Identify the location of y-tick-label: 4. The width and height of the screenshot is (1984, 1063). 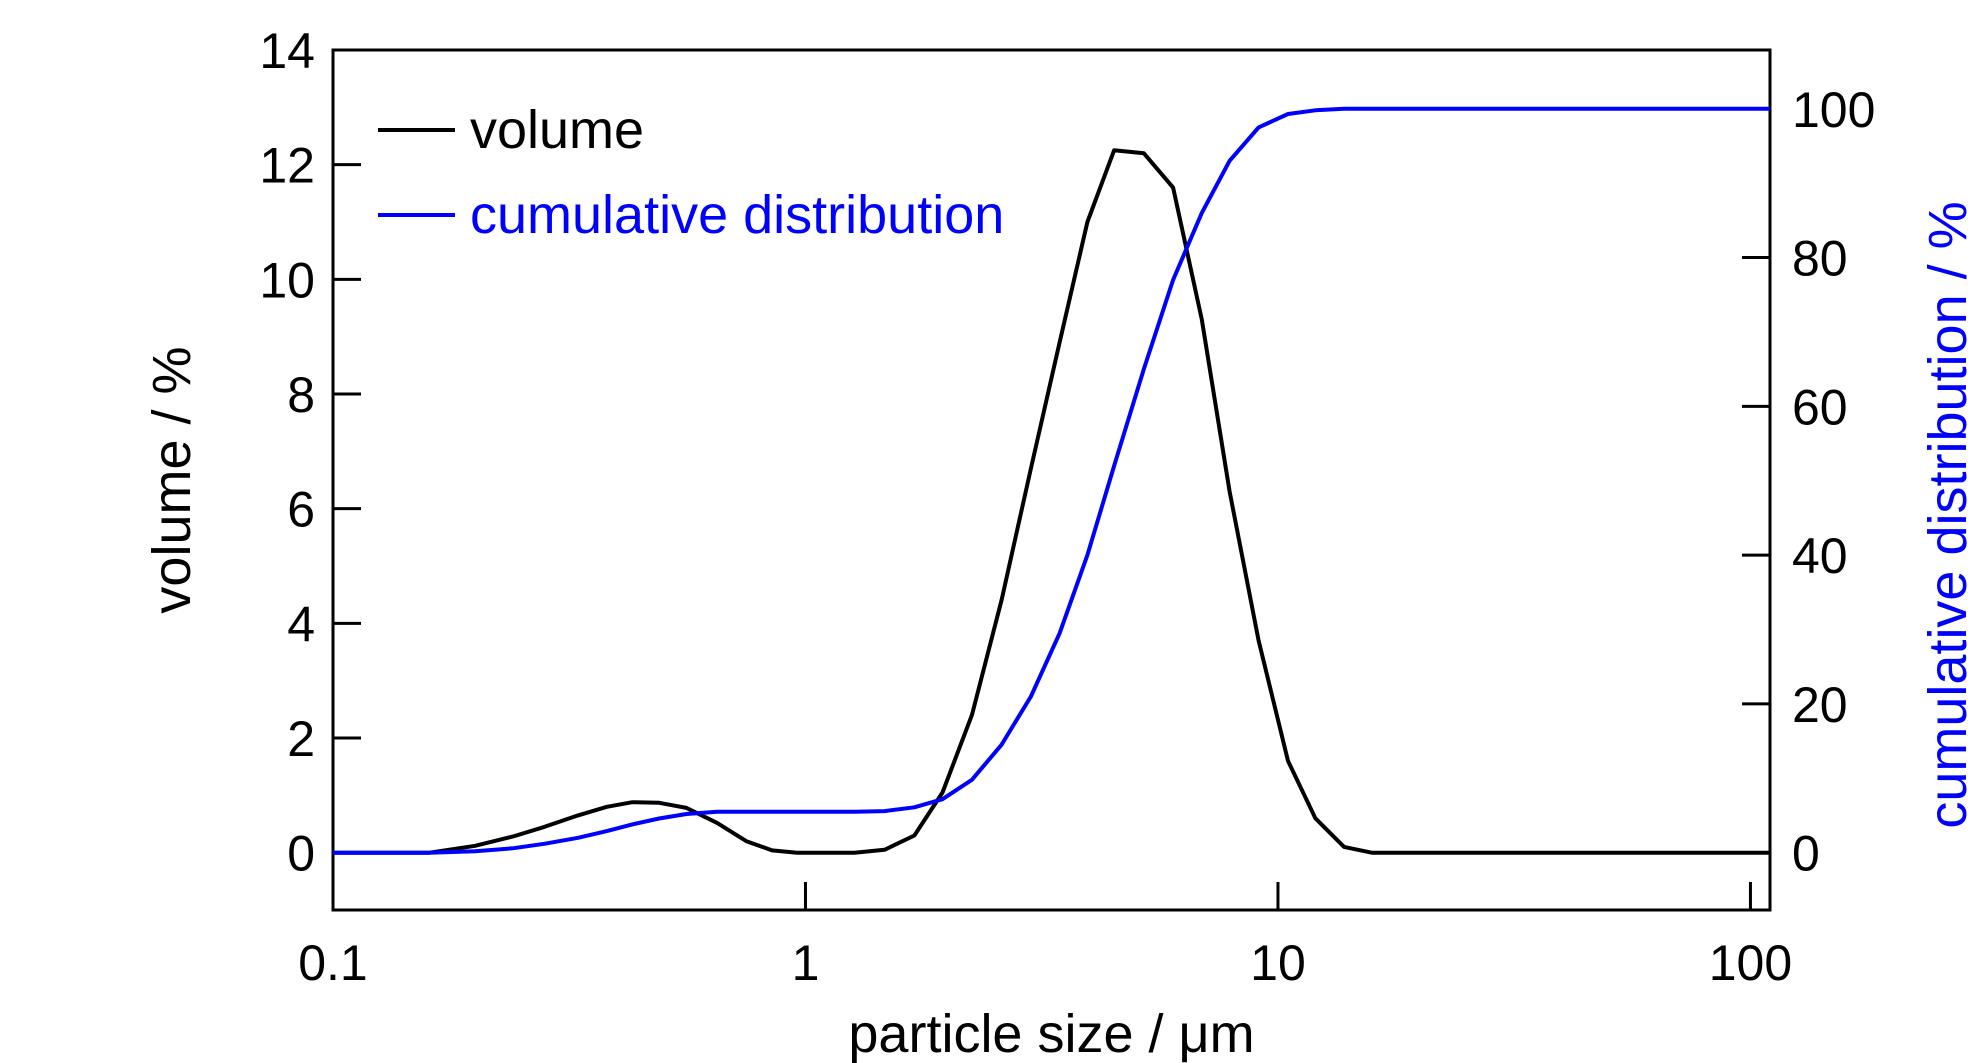
(301, 624).